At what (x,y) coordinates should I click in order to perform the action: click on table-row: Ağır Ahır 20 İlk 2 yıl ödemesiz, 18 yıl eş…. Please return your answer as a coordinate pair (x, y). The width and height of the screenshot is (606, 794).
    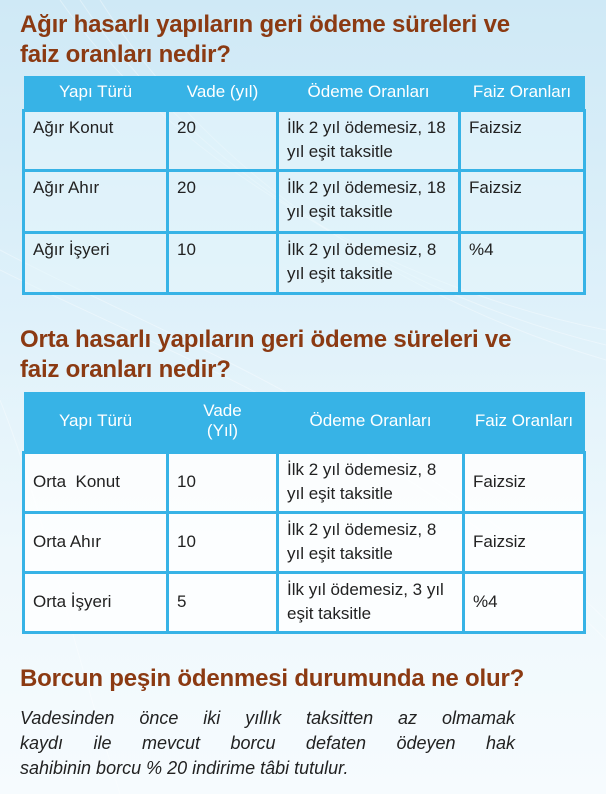
    Looking at the image, I should click on (304, 201).